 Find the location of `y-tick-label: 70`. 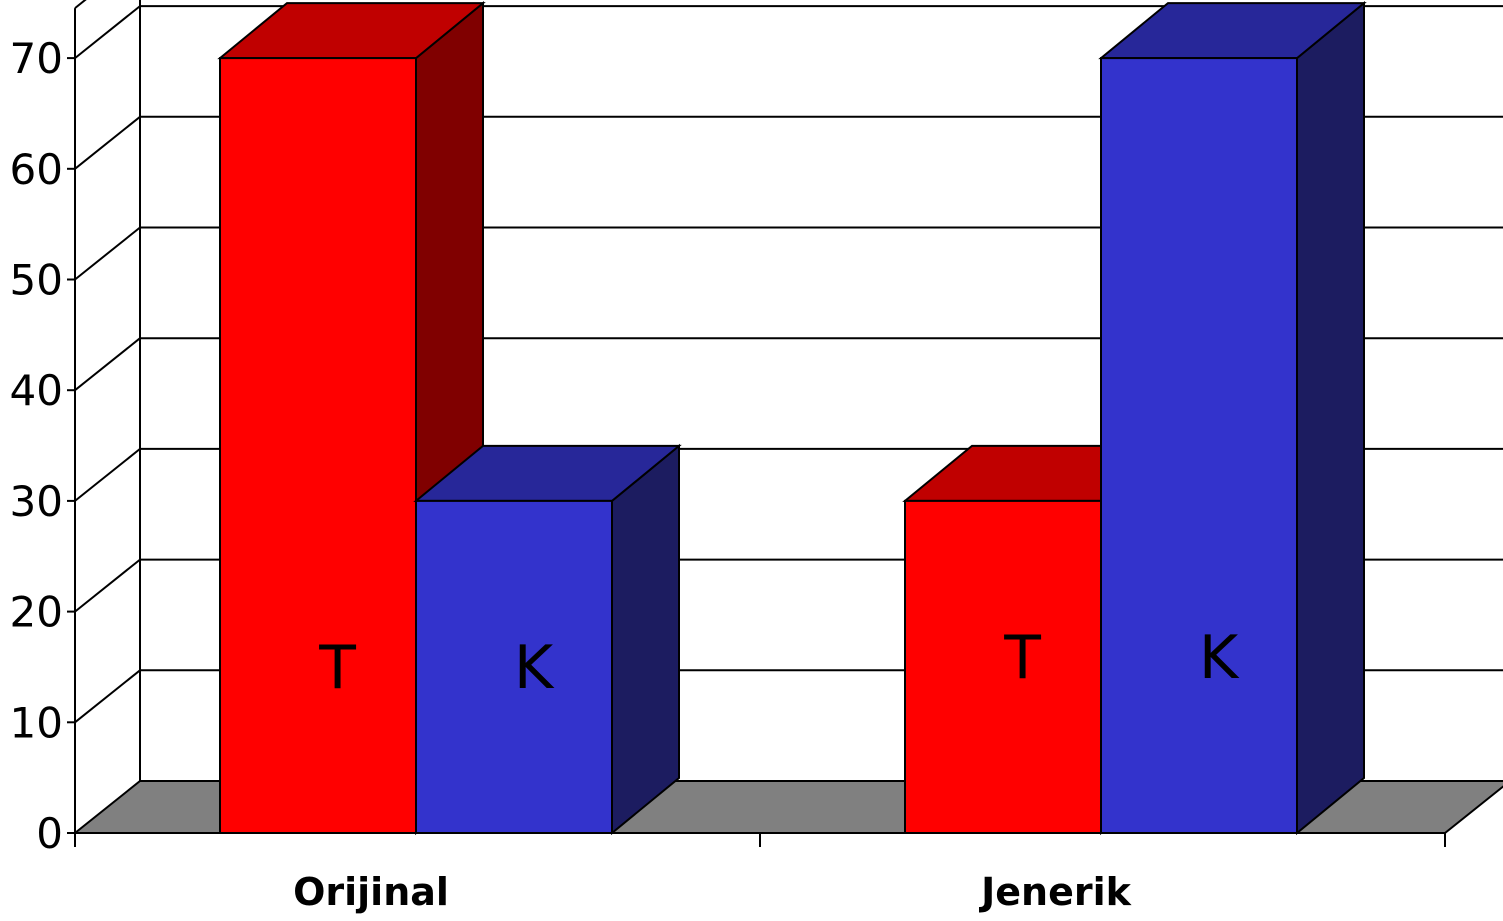

y-tick-label: 70 is located at coordinates (36, 58).